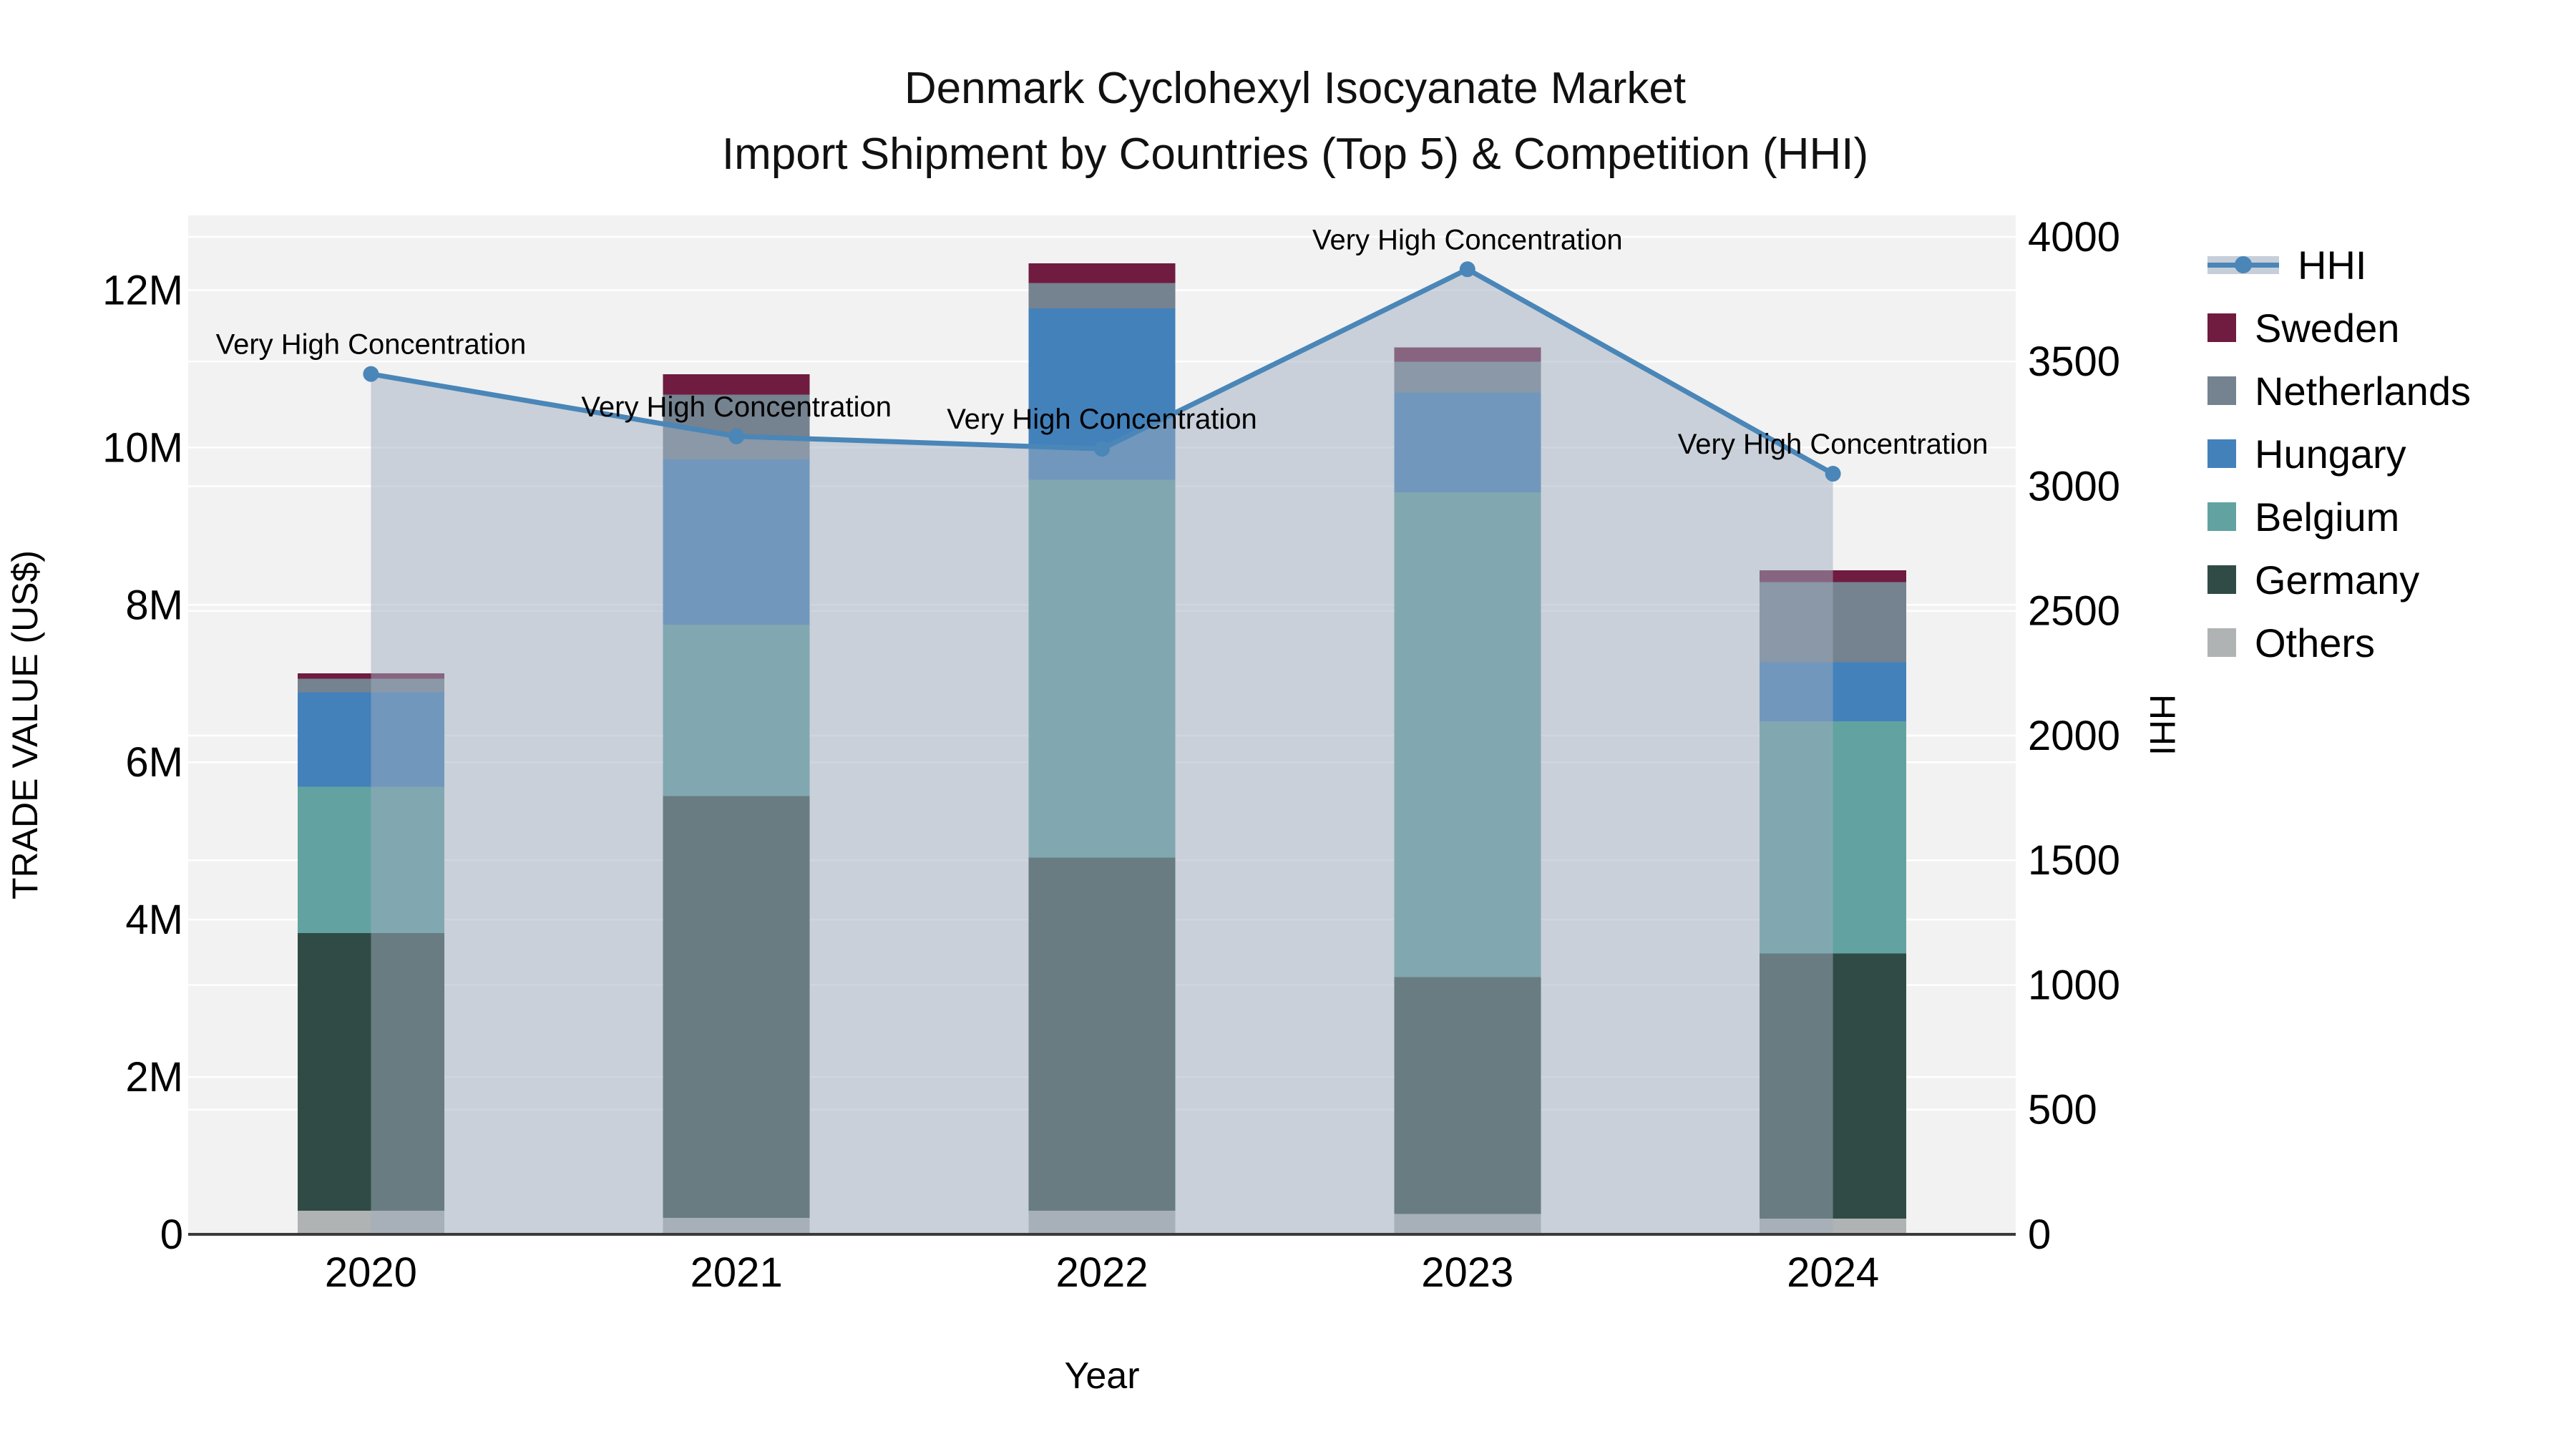 The image size is (2576, 1449). What do you see at coordinates (2221, 390) in the screenshot?
I see `netherlands-swatch-icon` at bounding box center [2221, 390].